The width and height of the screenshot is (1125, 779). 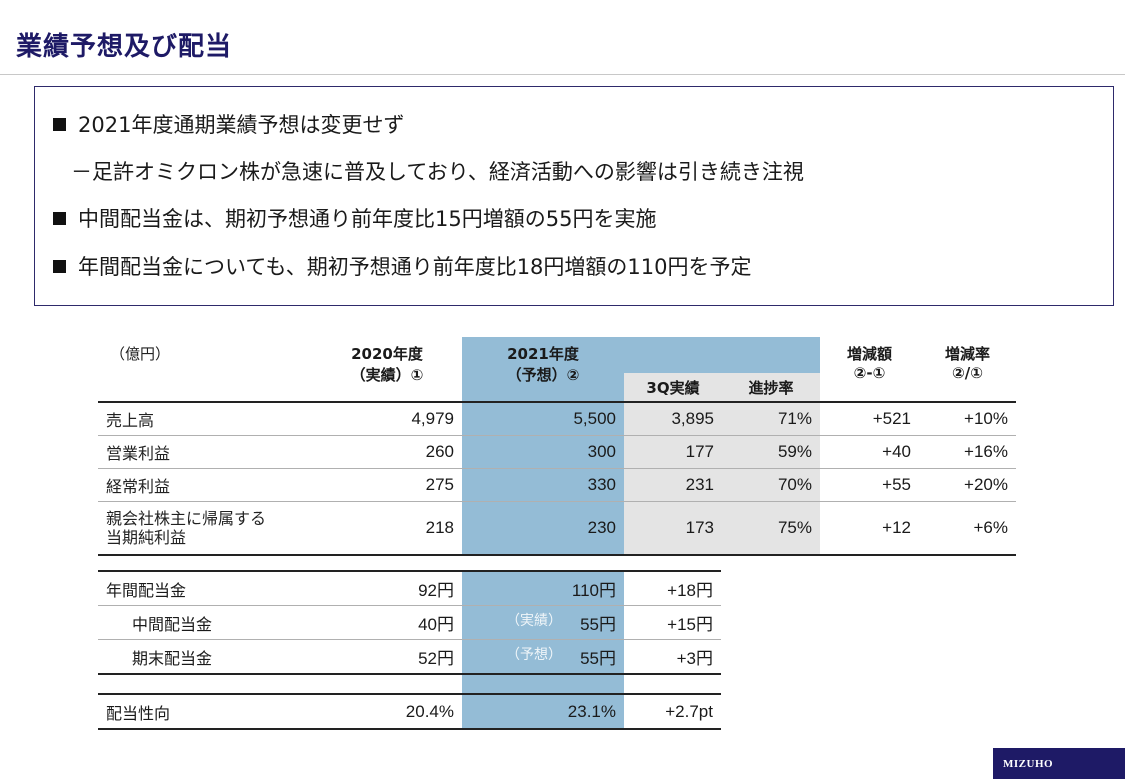 What do you see at coordinates (967, 528) in the screenshot?
I see `cell-rate: +6%` at bounding box center [967, 528].